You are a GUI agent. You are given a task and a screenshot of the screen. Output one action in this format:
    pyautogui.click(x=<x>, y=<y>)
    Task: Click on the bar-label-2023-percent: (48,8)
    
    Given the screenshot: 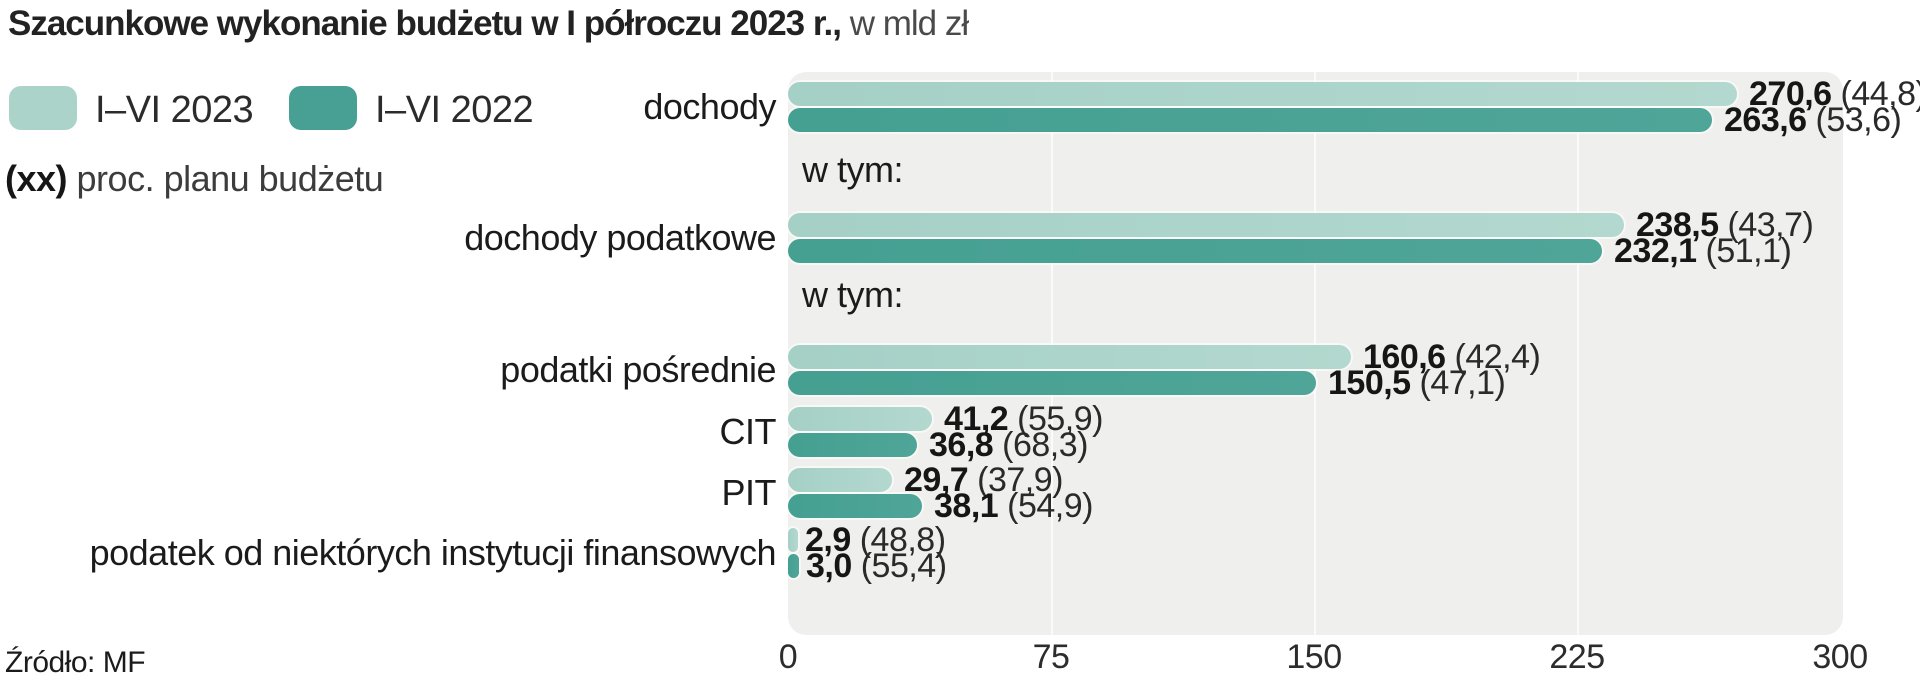 What is the action you would take?
    pyautogui.click(x=898, y=540)
    